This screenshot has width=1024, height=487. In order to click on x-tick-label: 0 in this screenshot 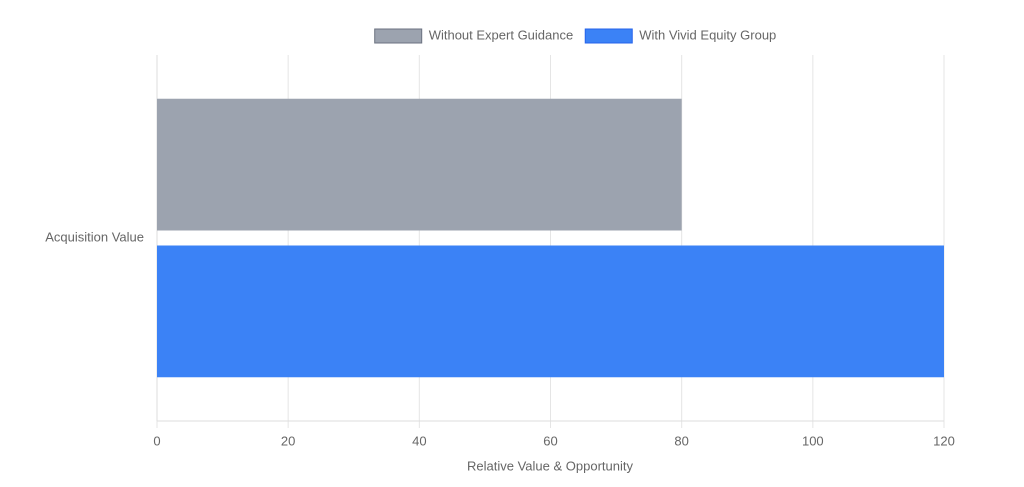, I will do `click(156, 440)`.